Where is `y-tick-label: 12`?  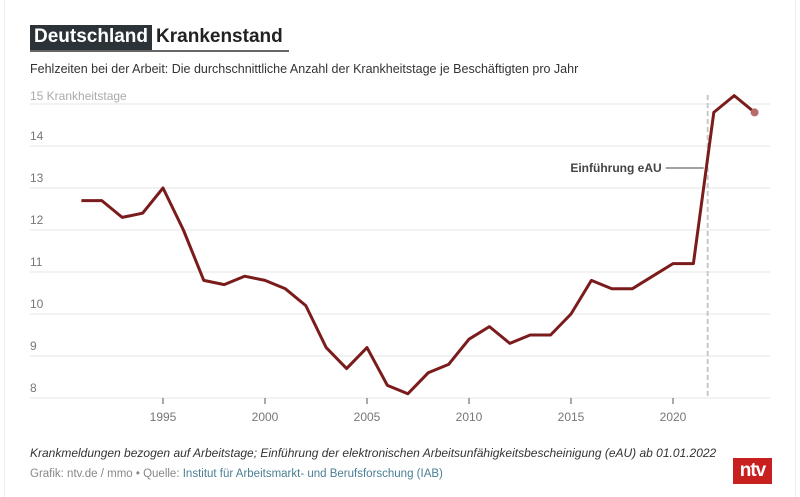 y-tick-label: 12 is located at coordinates (37, 220).